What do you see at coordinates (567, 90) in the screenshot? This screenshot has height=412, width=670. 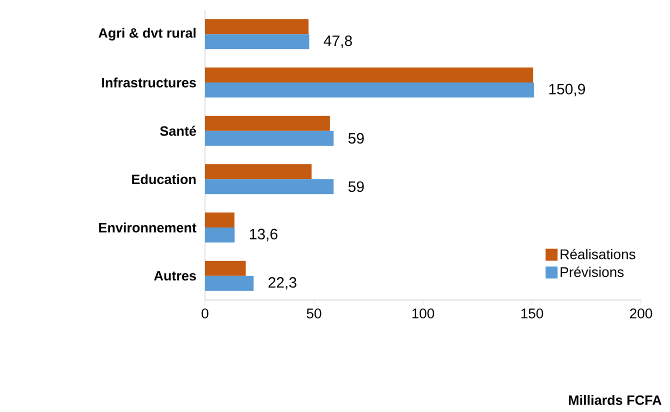 I see `data-label: 150,9` at bounding box center [567, 90].